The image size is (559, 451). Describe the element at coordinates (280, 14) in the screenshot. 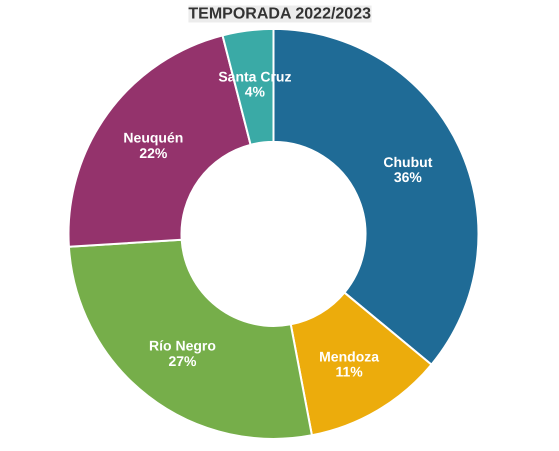

I see `chart-title: TEMPORADA 2022/2023` at that location.